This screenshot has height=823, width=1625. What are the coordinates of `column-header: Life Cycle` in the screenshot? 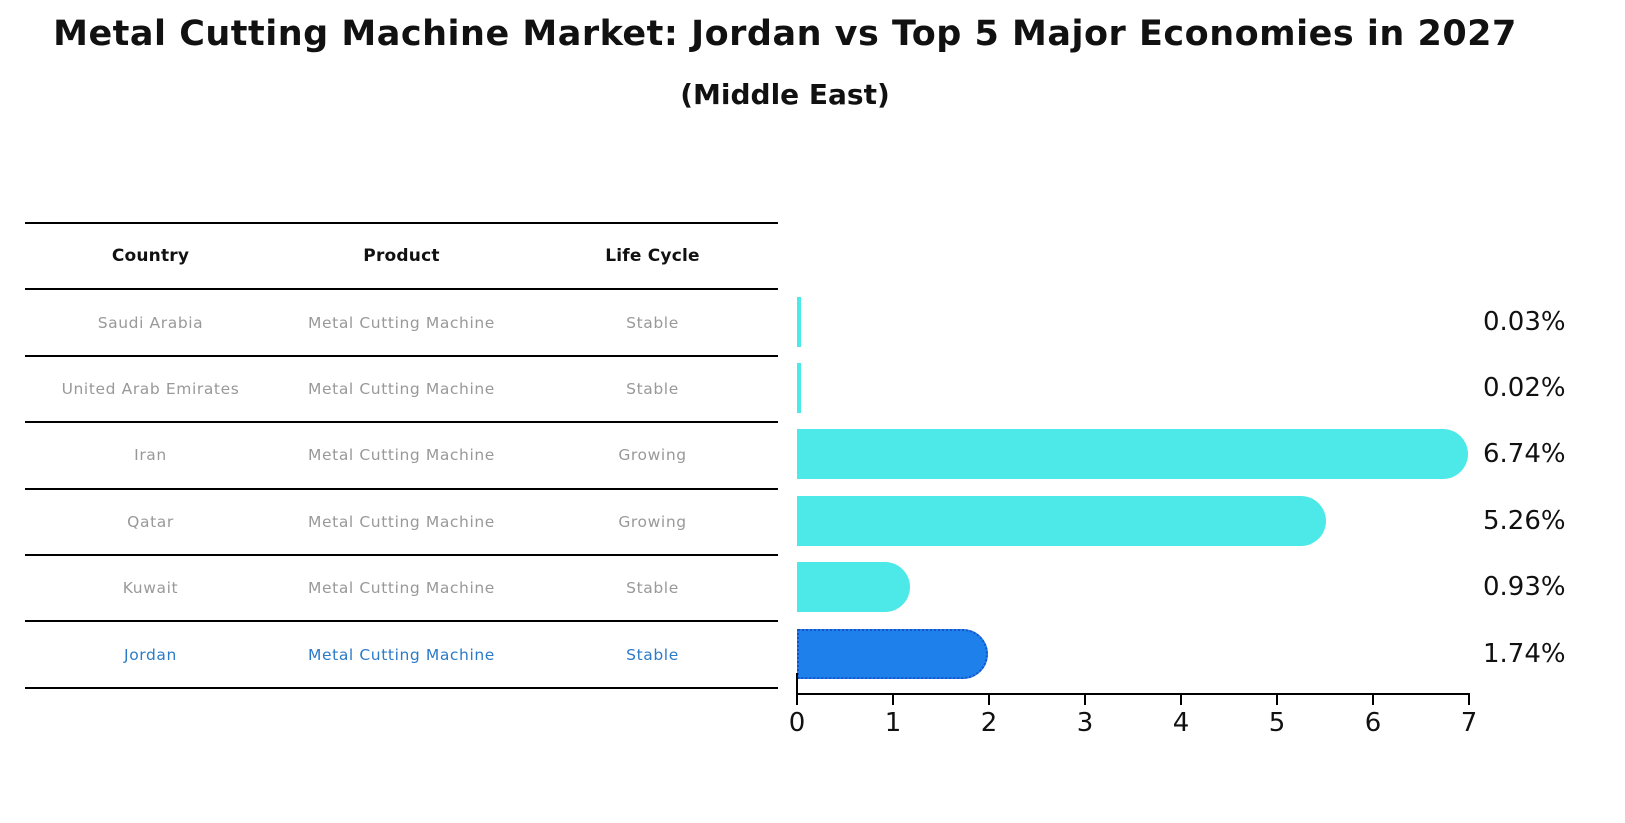 It's located at (652, 256).